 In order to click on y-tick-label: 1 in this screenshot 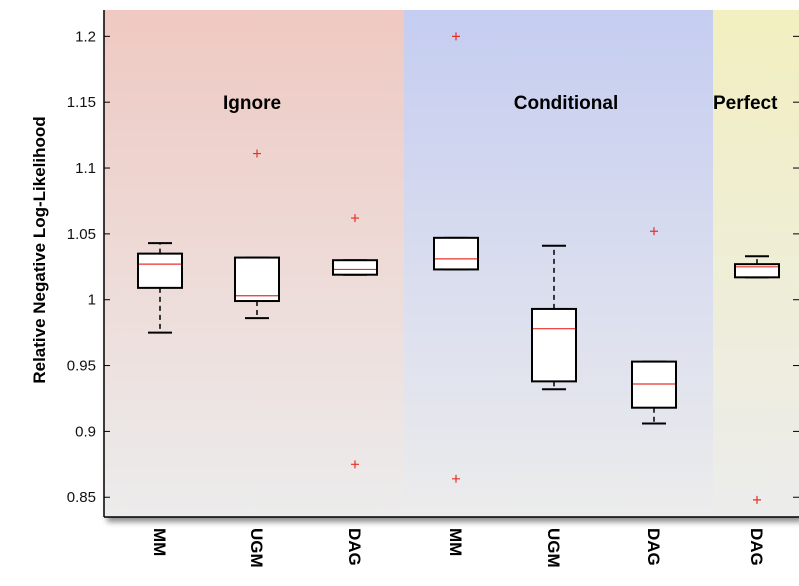, I will do `click(92, 300)`.